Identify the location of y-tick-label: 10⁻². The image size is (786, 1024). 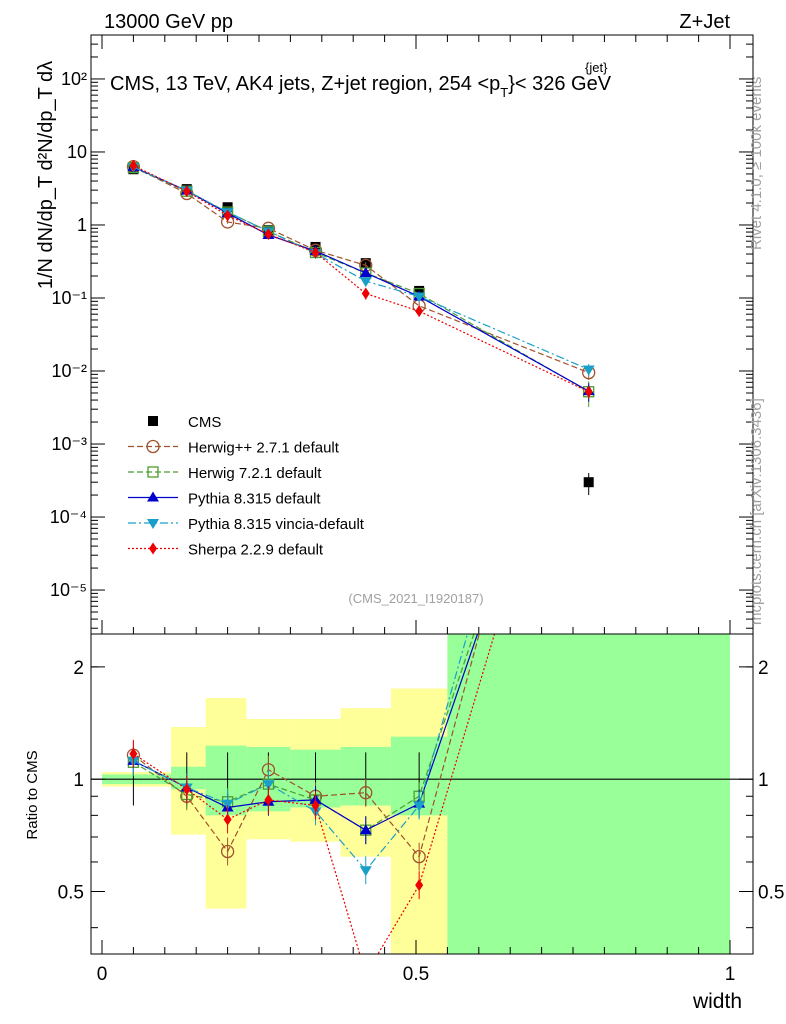
(69, 371).